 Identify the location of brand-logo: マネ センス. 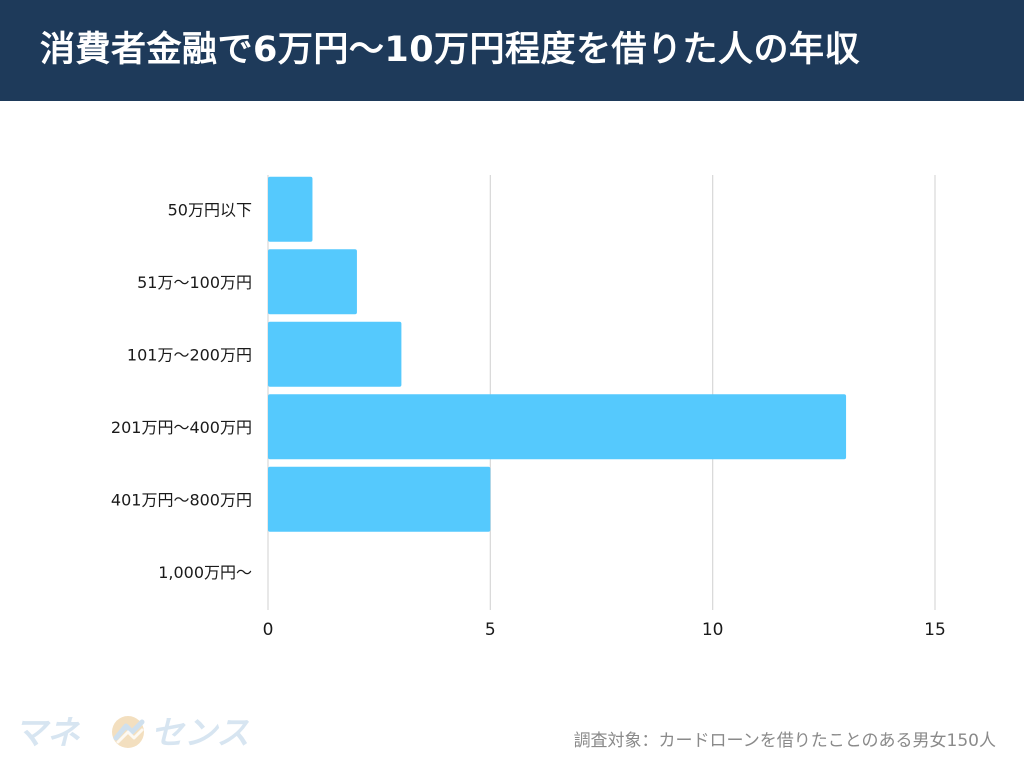
(136, 734).